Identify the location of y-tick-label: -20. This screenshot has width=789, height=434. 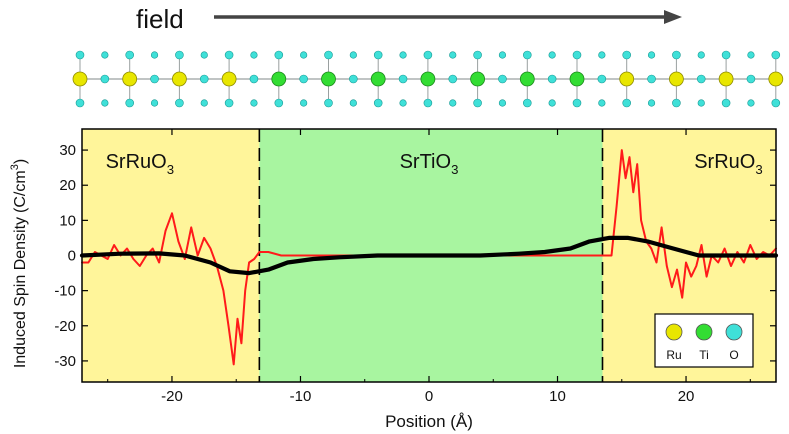
(65, 326).